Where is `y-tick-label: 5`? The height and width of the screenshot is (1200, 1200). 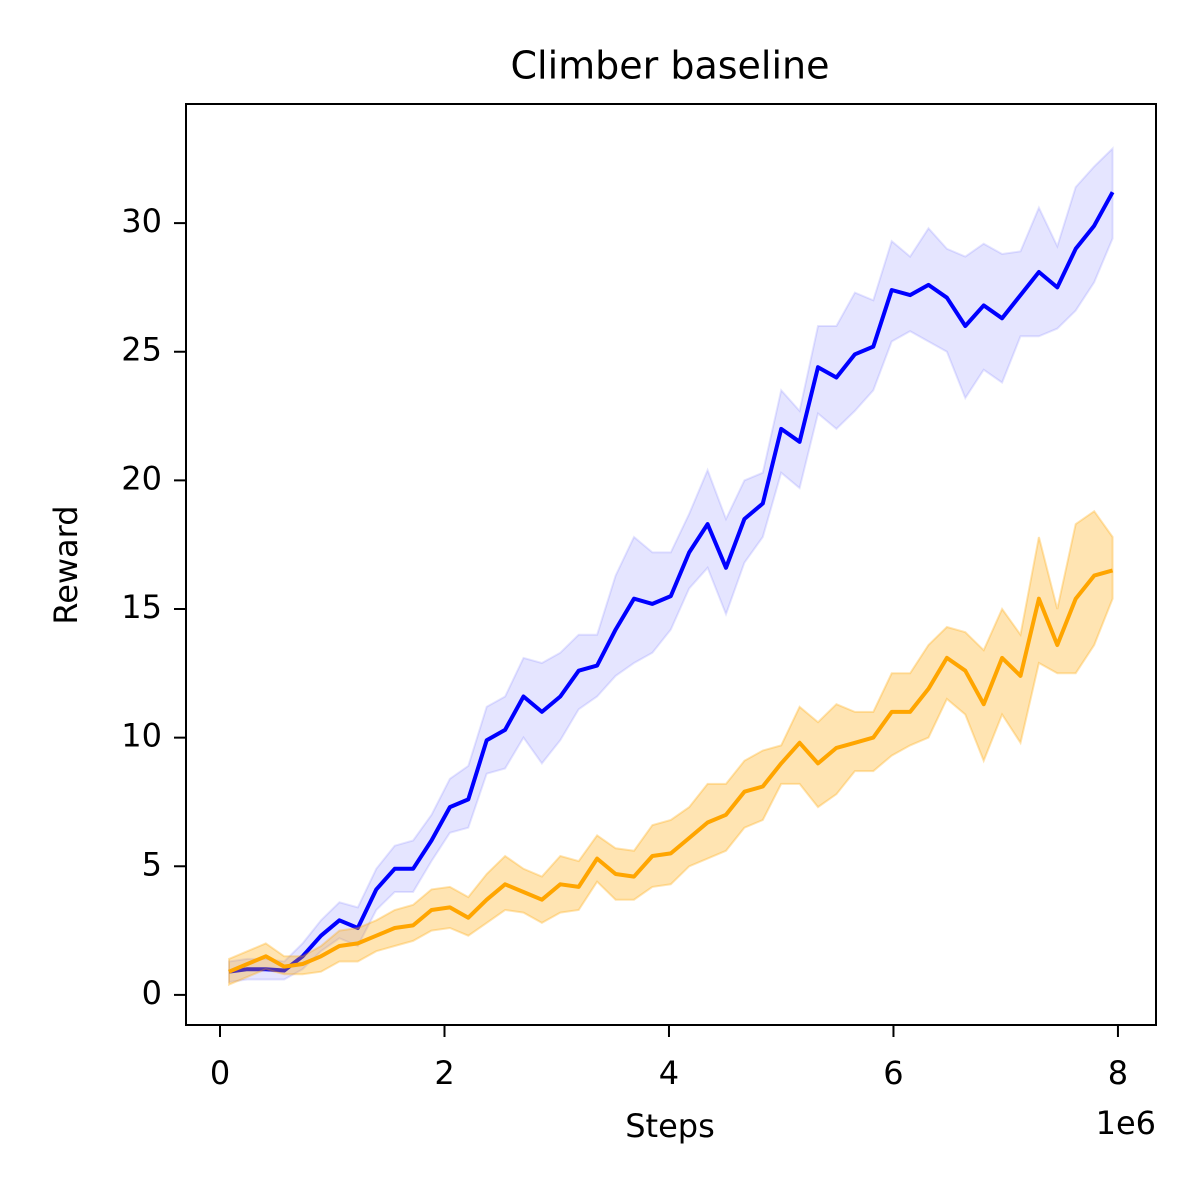
y-tick-label: 5 is located at coordinates (152, 864).